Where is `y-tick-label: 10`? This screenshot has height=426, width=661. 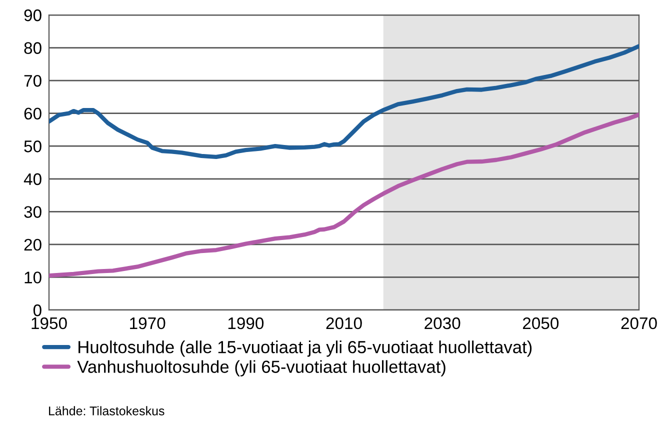 y-tick-label: 10 is located at coordinates (33, 278).